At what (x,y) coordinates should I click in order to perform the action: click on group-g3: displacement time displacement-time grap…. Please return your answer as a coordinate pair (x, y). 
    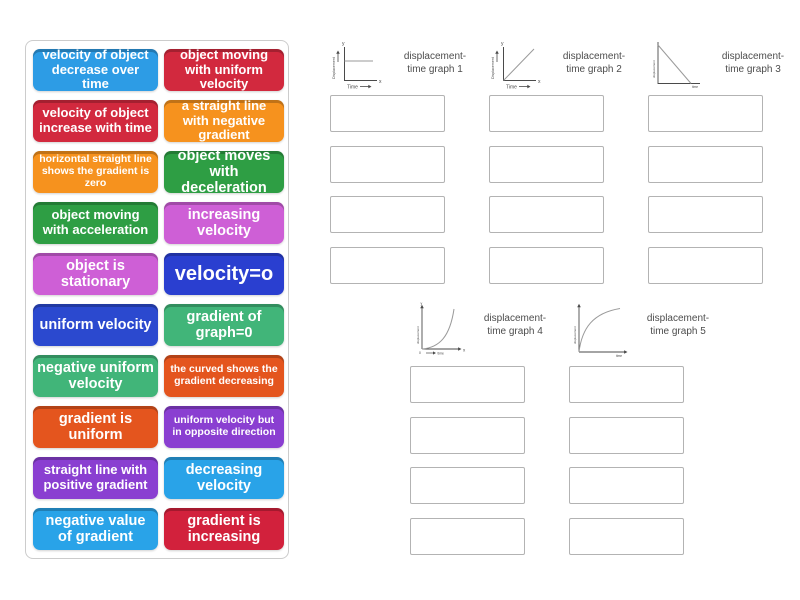
    Looking at the image, I should click on (724, 167).